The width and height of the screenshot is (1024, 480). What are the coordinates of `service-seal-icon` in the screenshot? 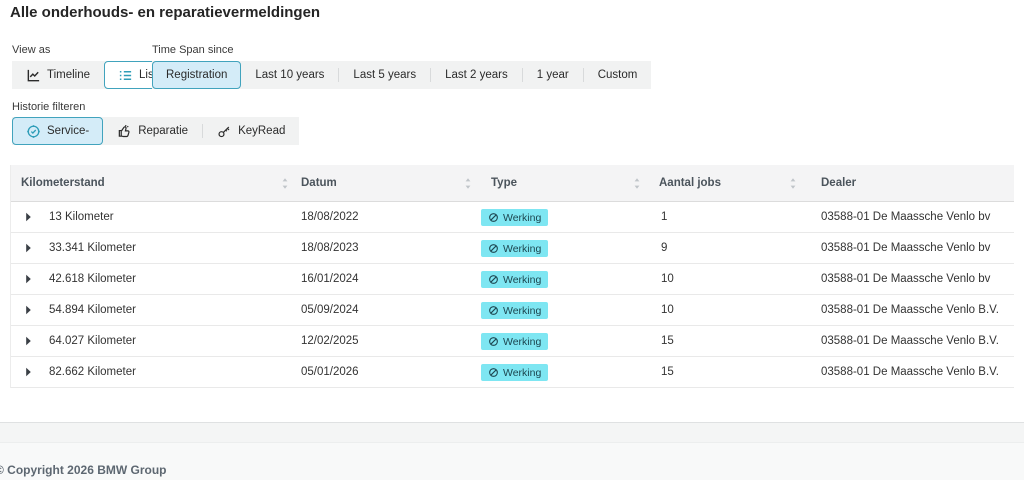 It's located at (33, 131).